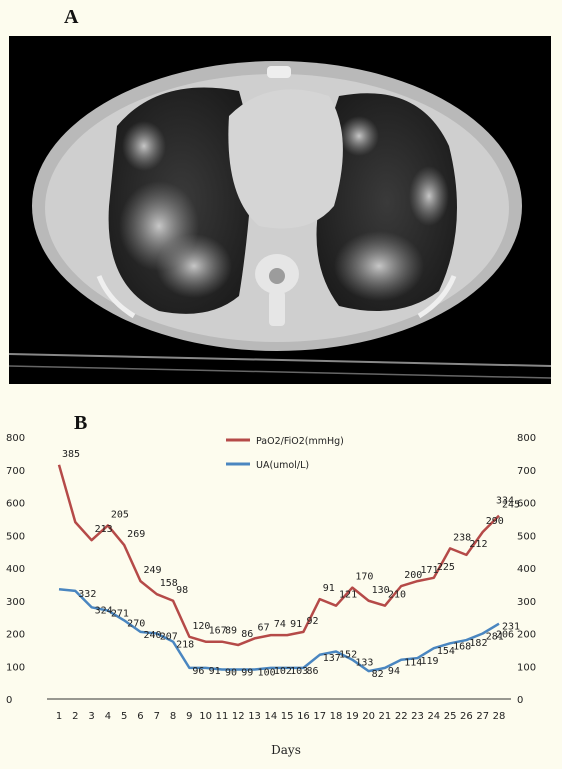 This screenshot has width=562, height=769. Describe the element at coordinates (185, 645) in the screenshot. I see `data-label: 218` at that location.